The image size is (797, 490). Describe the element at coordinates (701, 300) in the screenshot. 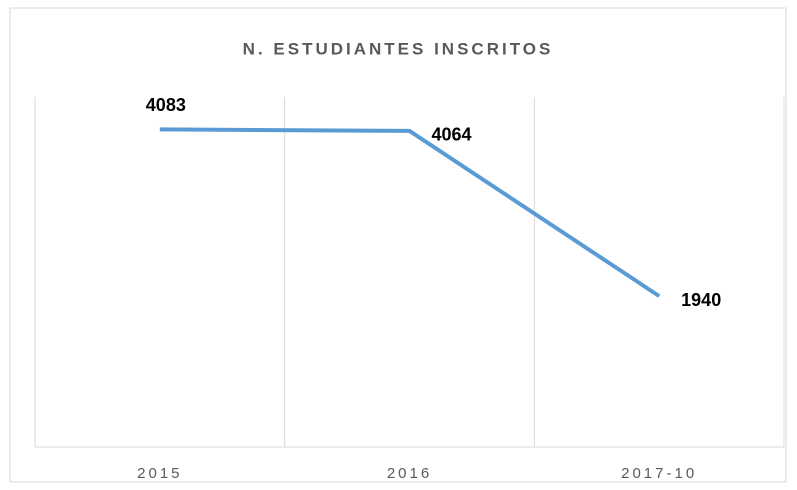

I see `data-label: 1940` at that location.